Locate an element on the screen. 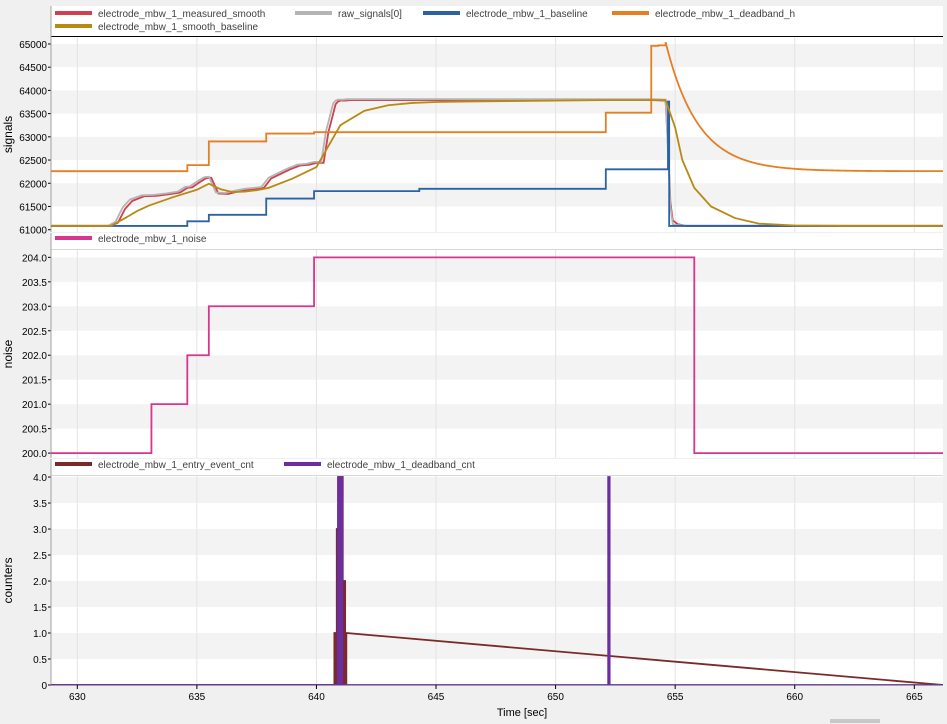 The height and width of the screenshot is (724, 947). y-tick-label: 202.0 is located at coordinates (34, 356).